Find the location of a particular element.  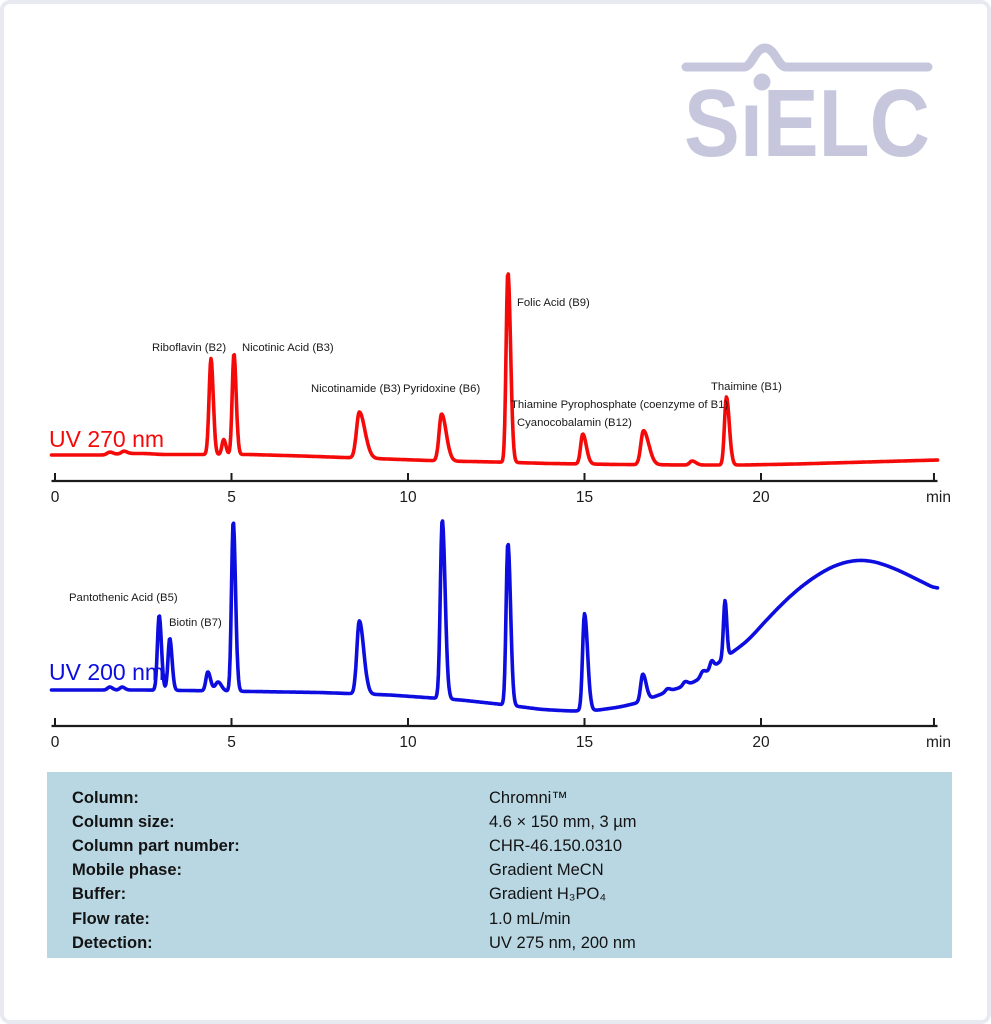

peak-label: Riboflavin (B2) is located at coordinates (189, 348).